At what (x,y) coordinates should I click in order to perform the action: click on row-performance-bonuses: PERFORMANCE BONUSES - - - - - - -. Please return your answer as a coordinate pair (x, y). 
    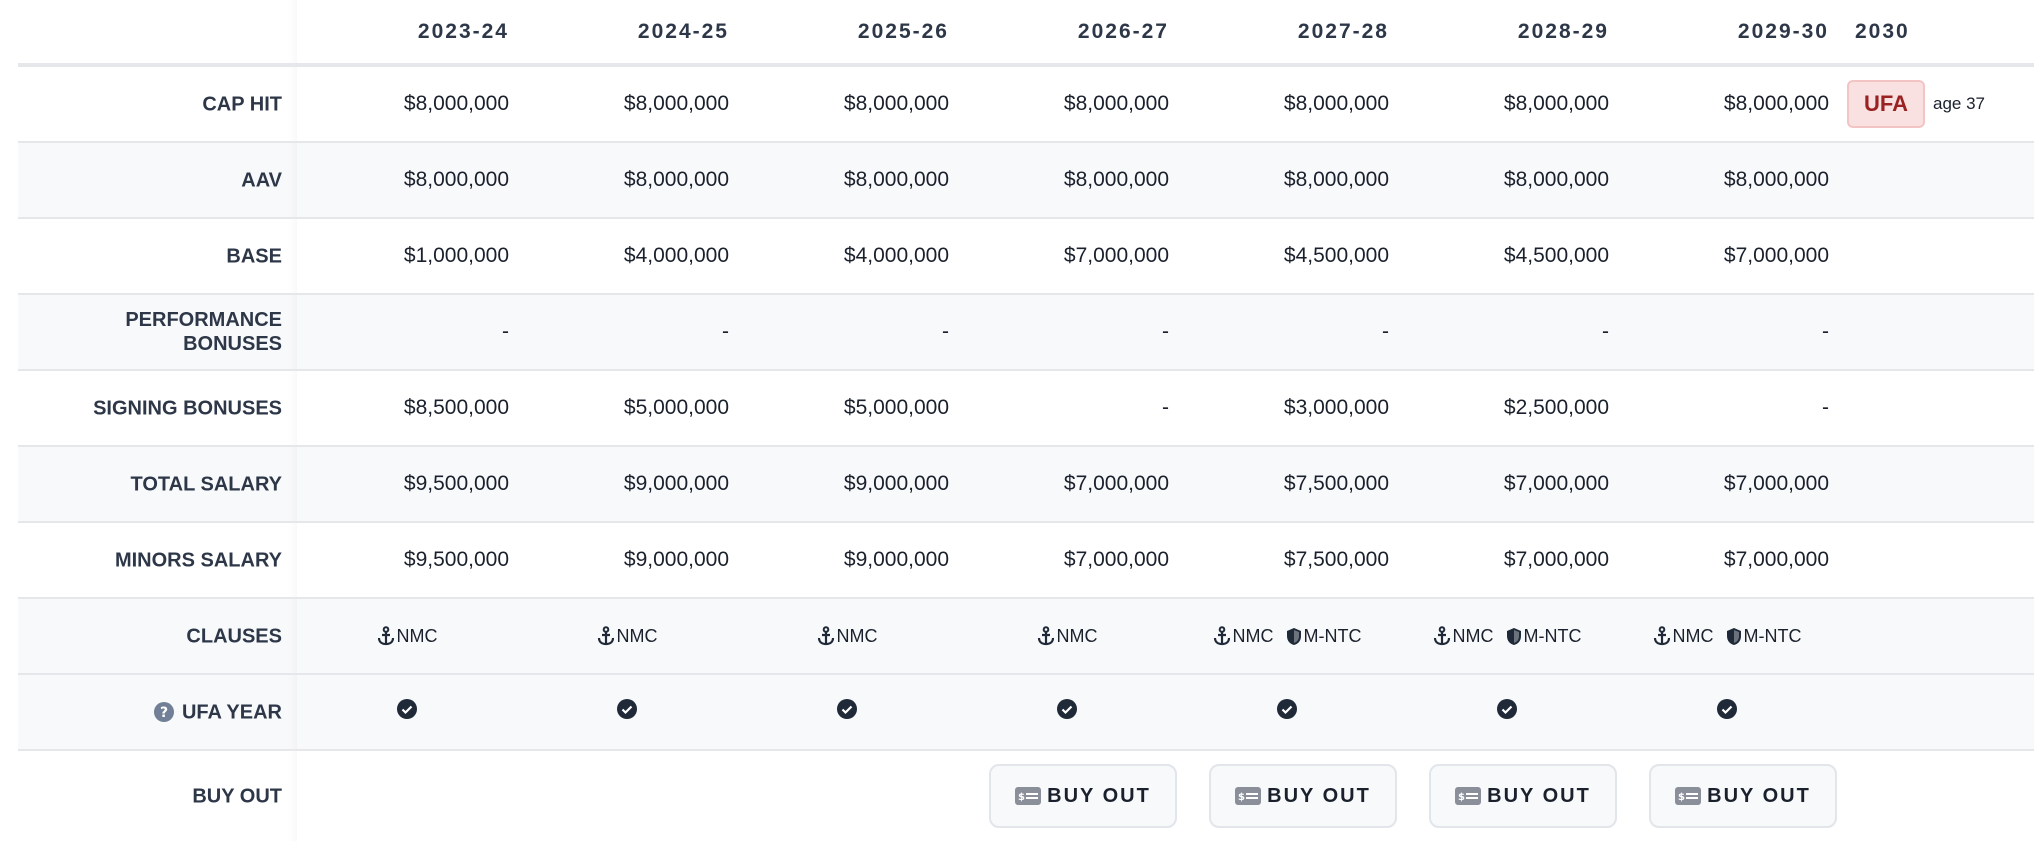
    Looking at the image, I should click on (1026, 332).